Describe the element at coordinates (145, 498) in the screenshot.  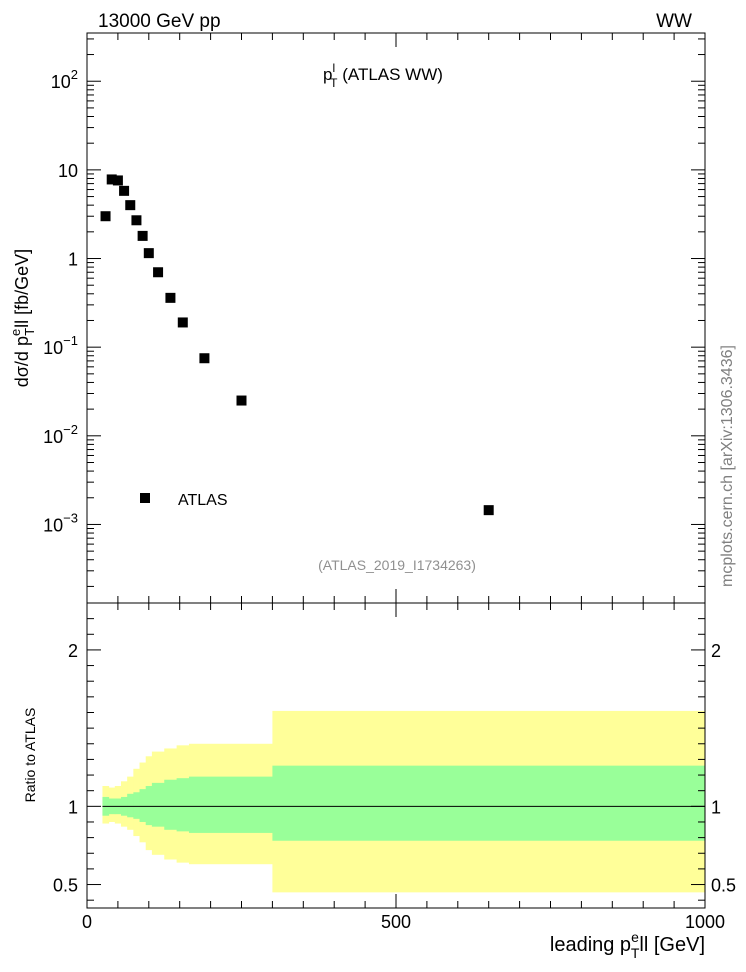
I see `legend-marker` at that location.